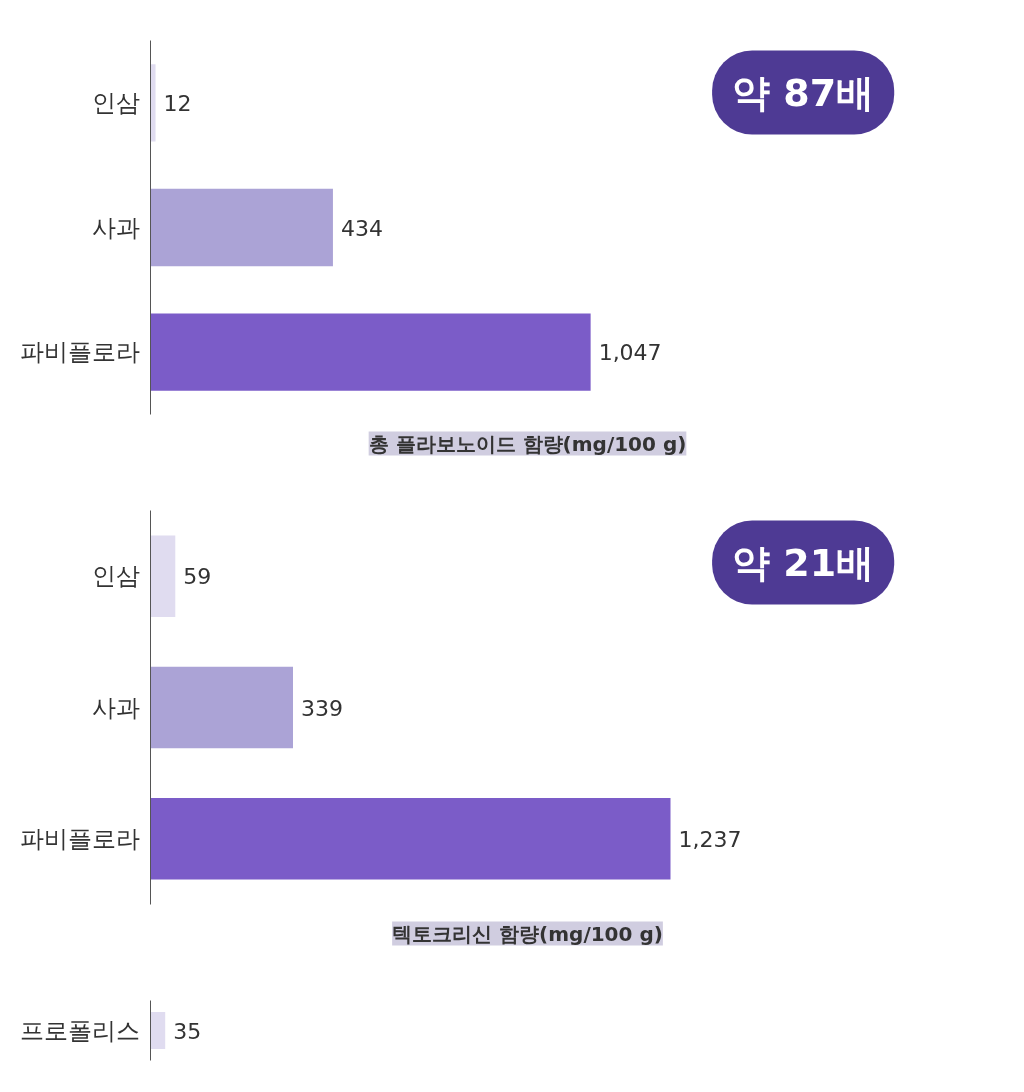 This screenshot has width=1024, height=1092. What do you see at coordinates (322, 708) in the screenshot?
I see `data-label: 339` at bounding box center [322, 708].